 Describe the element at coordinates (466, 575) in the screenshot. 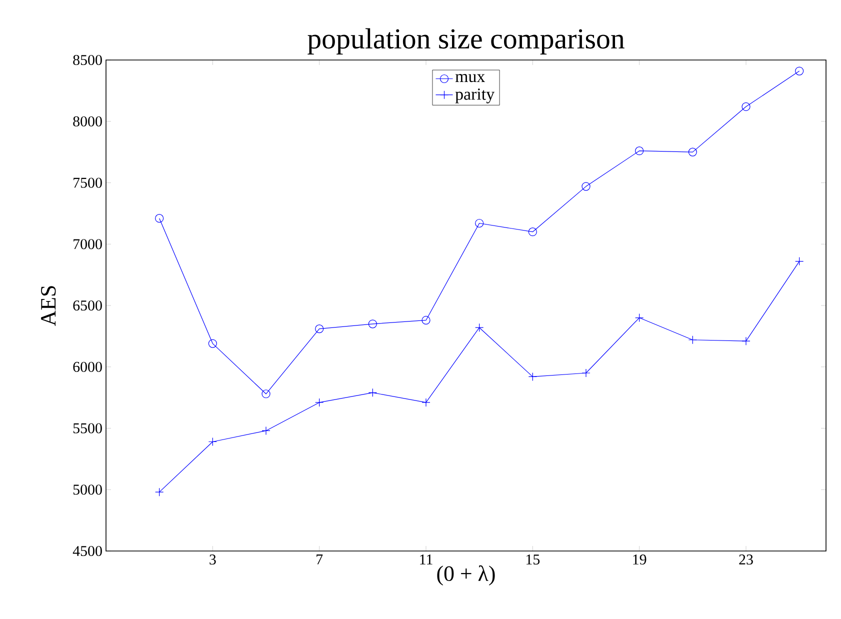

I see `x-axis-title: (0 + λ)` at that location.